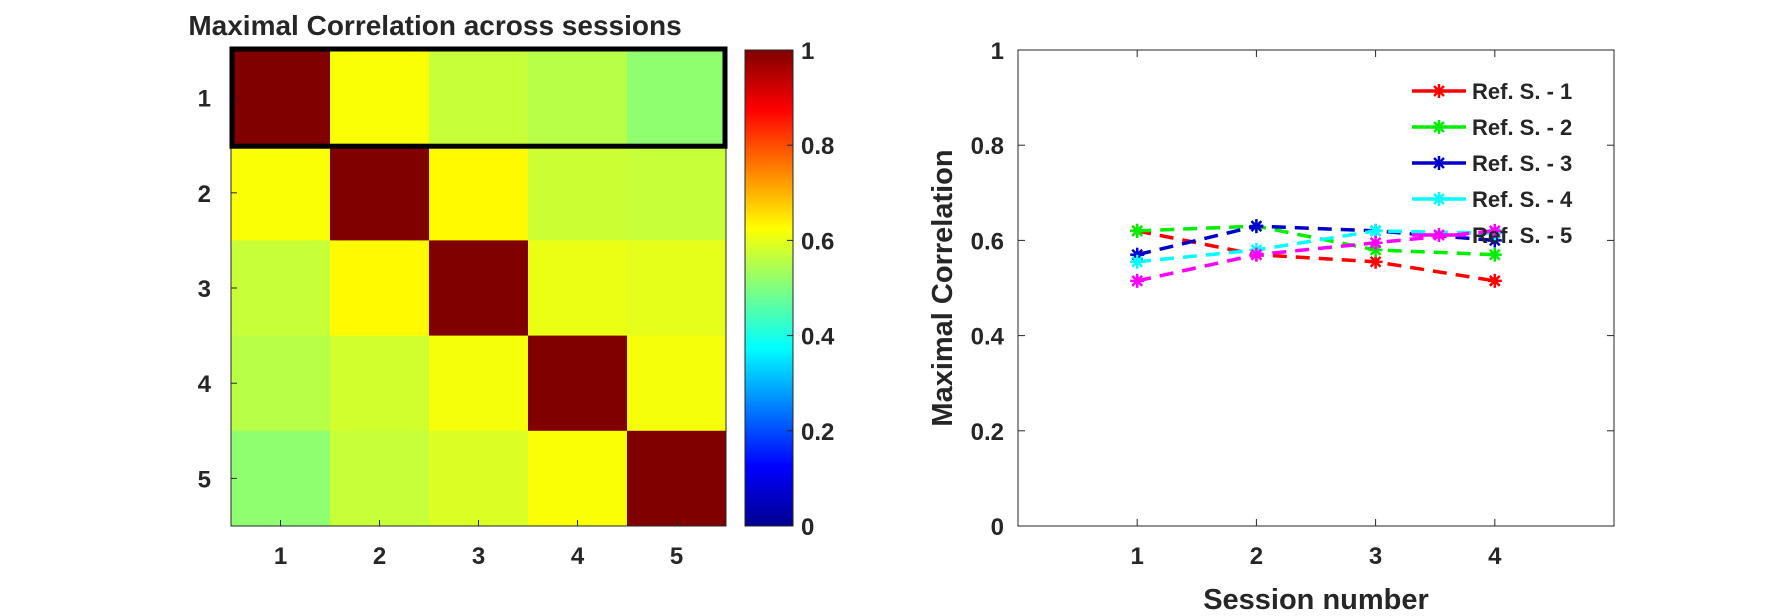 Image resolution: width=1775 pixels, height=616 pixels. What do you see at coordinates (204, 99) in the screenshot?
I see `heatmap-y-tick-label: 1` at bounding box center [204, 99].